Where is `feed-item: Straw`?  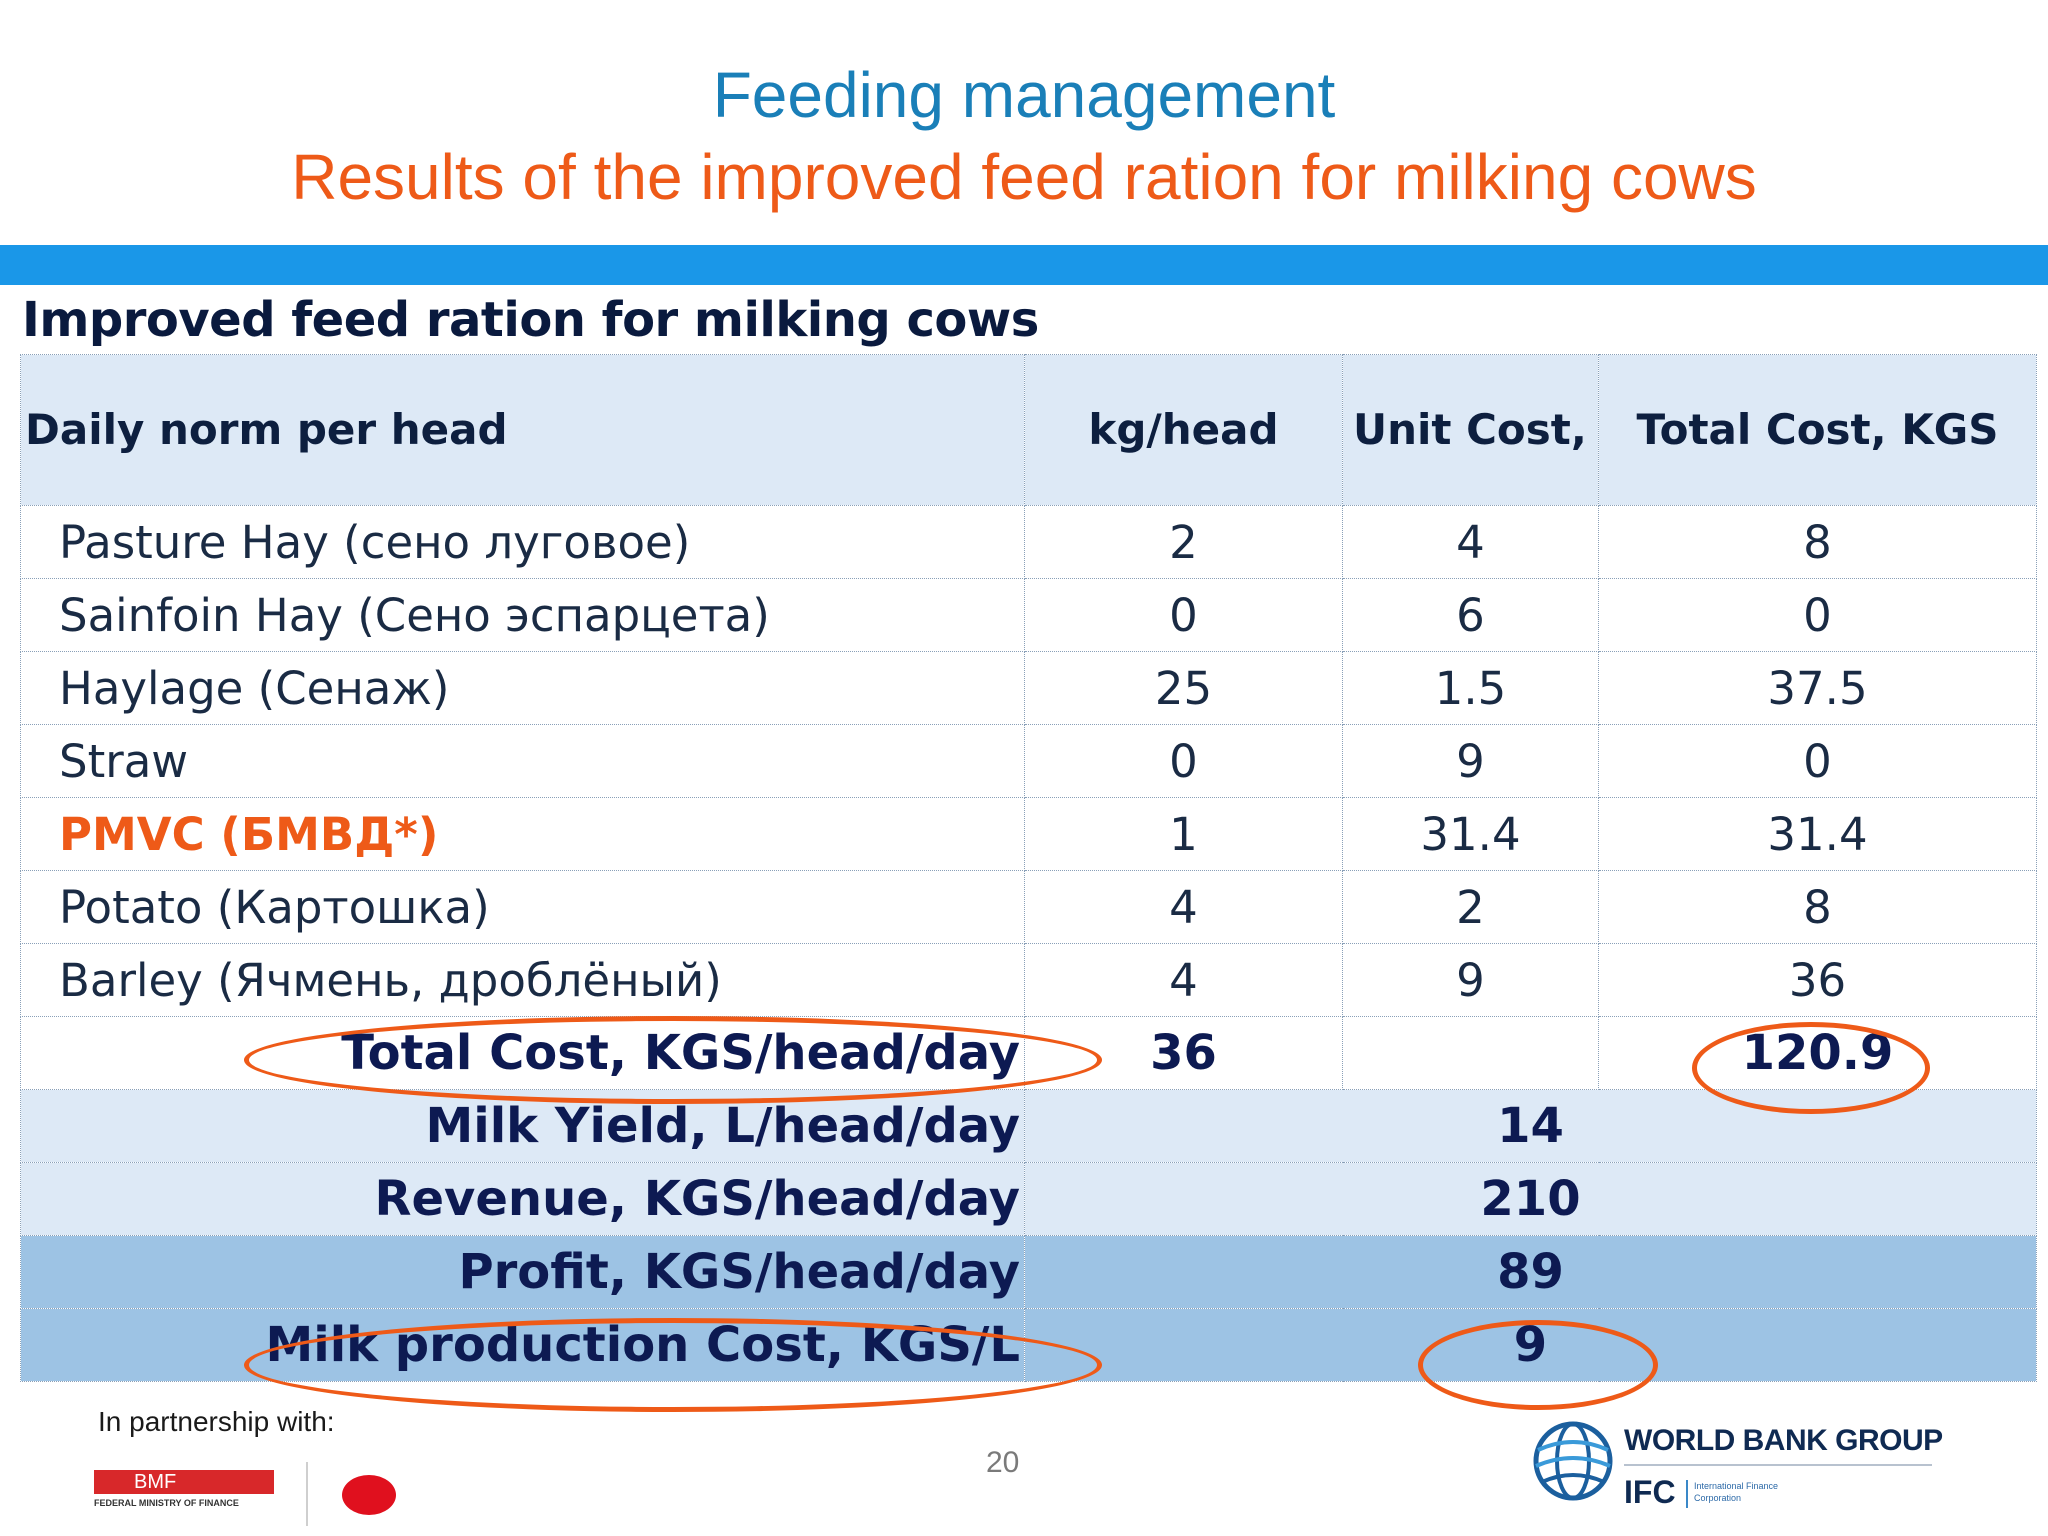 feed-item: Straw is located at coordinates (522, 761).